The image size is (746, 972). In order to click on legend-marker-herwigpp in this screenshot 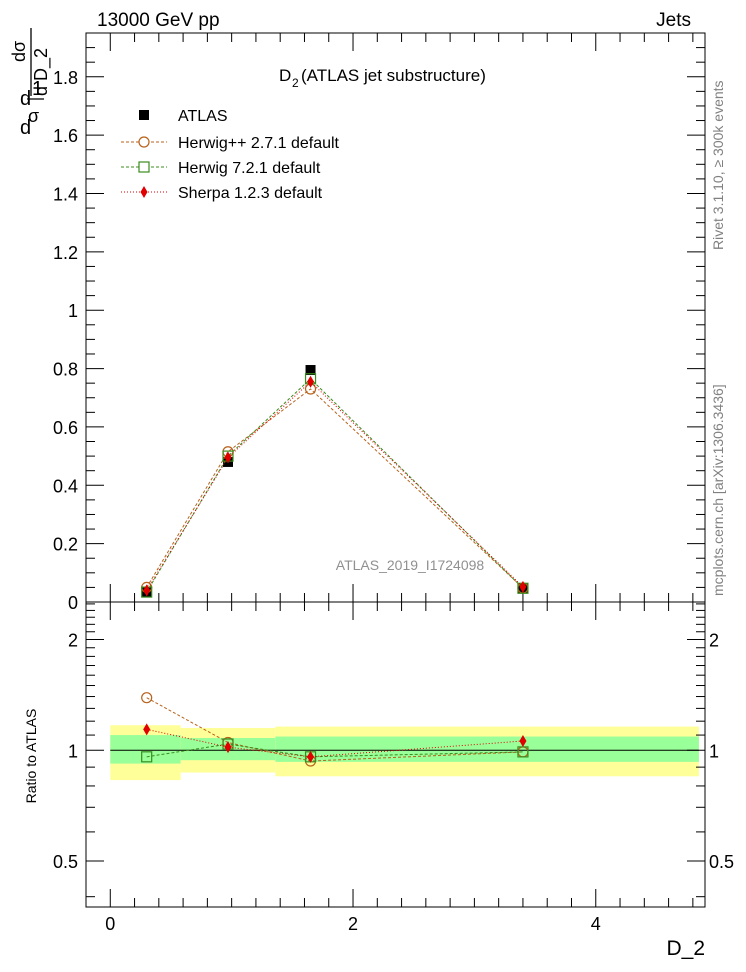, I will do `click(144, 142)`.